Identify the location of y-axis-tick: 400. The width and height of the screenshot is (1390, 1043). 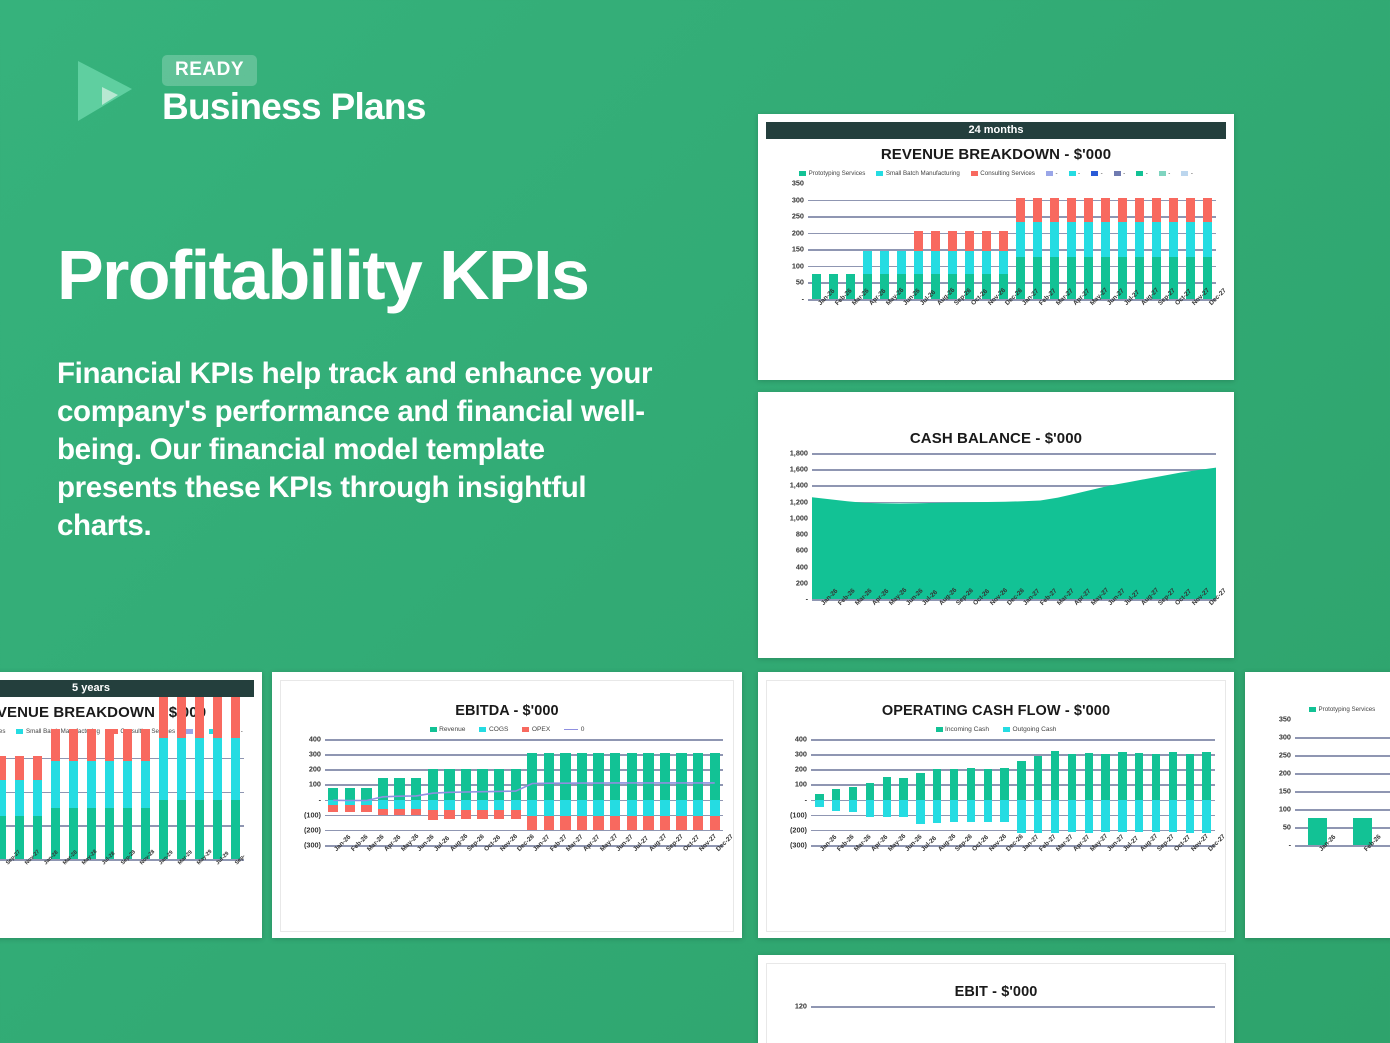
(800, 739).